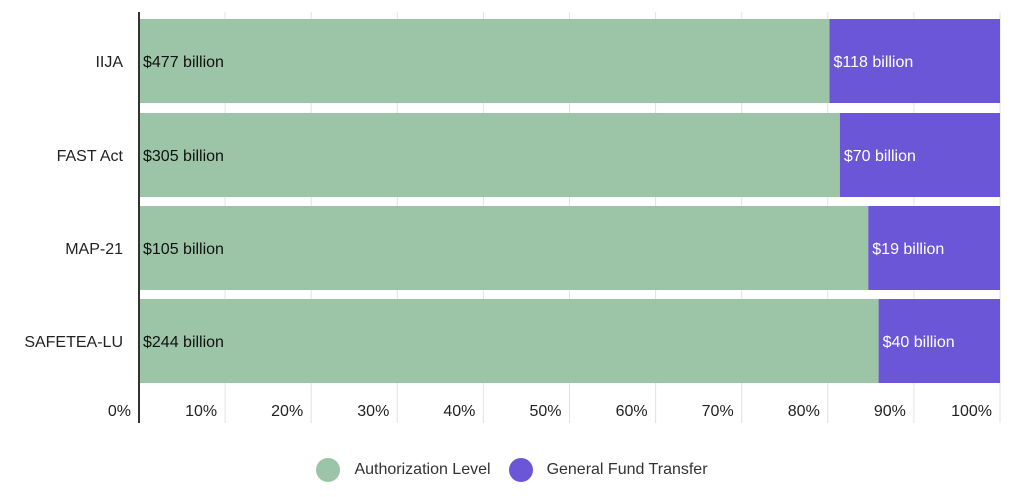 The width and height of the screenshot is (1024, 497). I want to click on bar-general-fund-transfer-iija, so click(914, 61).